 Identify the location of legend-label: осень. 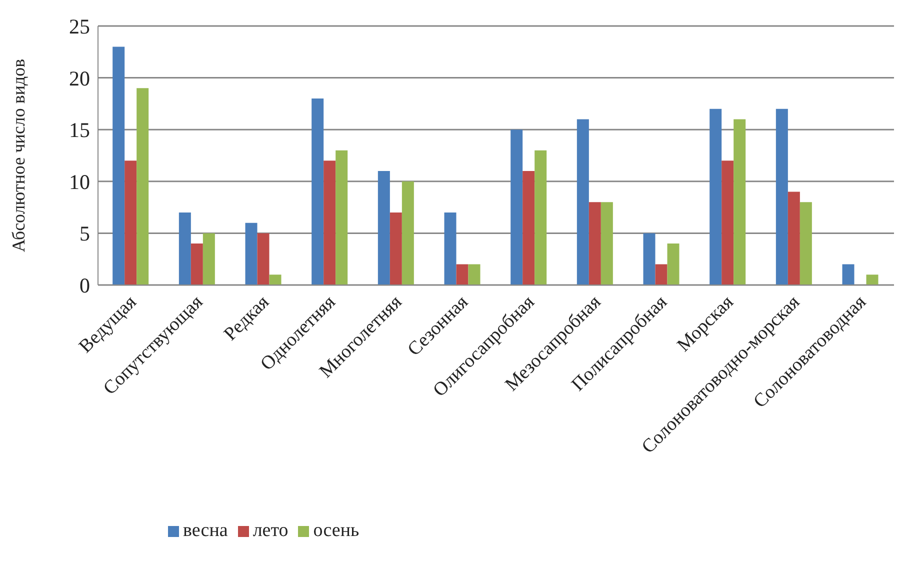
(336, 530).